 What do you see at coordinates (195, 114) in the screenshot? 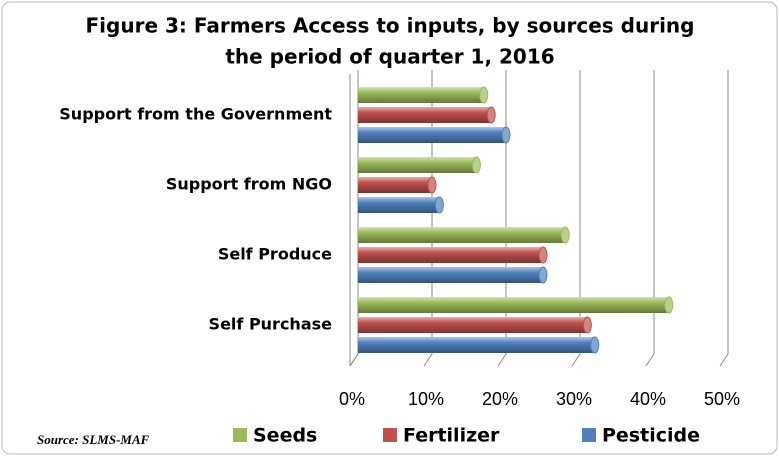
I see `y-tick-label: Support from the Government` at bounding box center [195, 114].